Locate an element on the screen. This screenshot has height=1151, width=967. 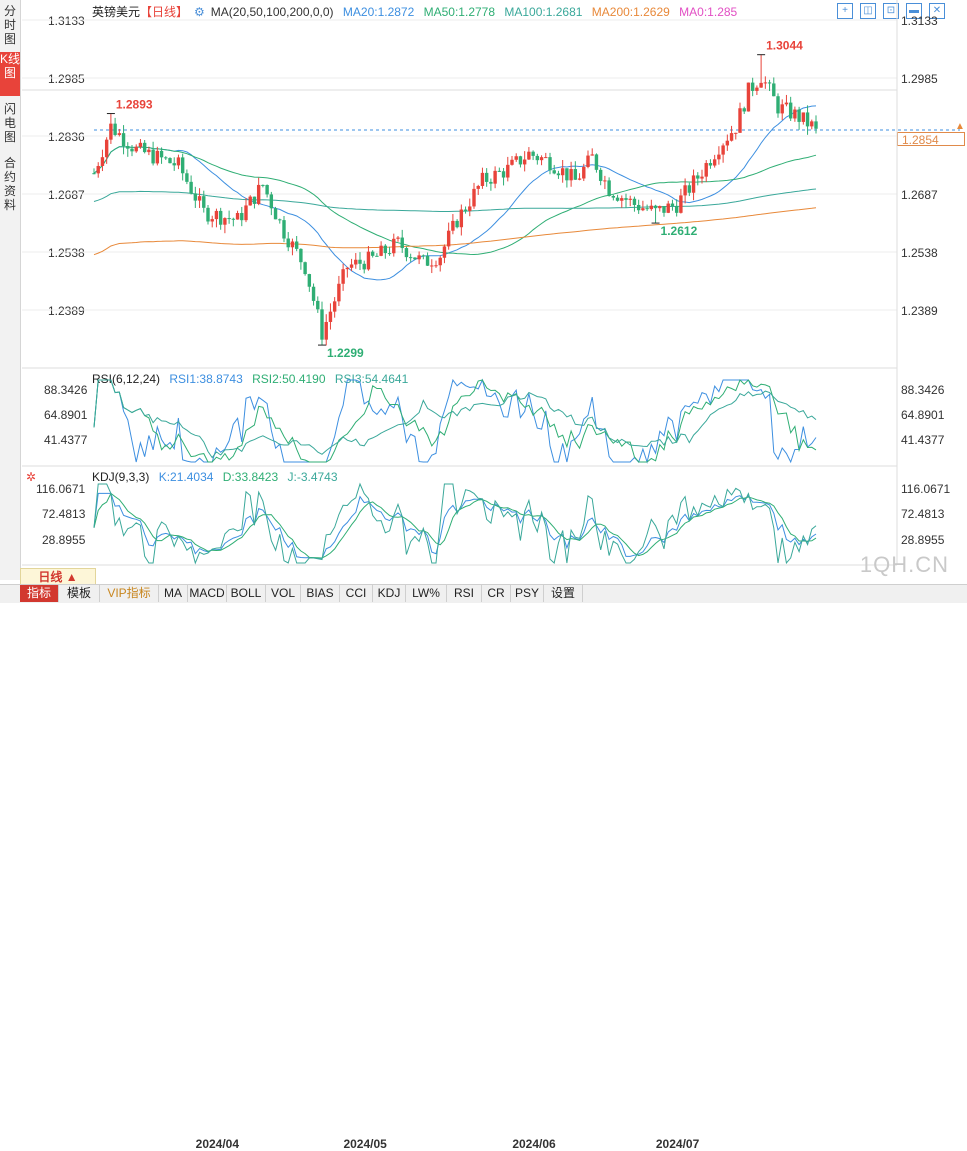
tab-vip-indicators: VIP指标 is located at coordinates (129, 593).